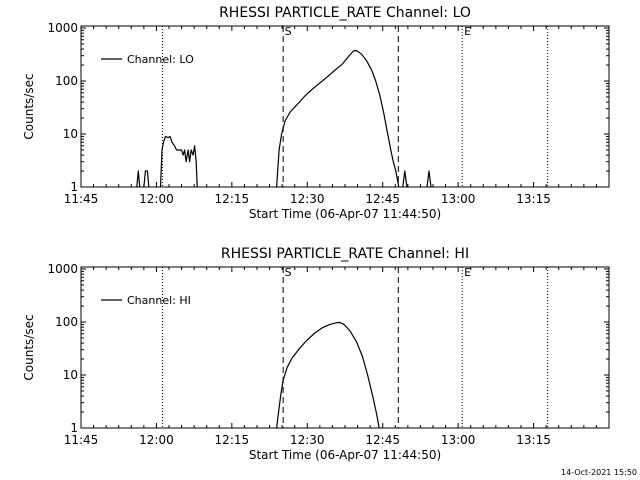 The width and height of the screenshot is (640, 480). What do you see at coordinates (70, 134) in the screenshot?
I see `lo-y-tick-label: 10` at bounding box center [70, 134].